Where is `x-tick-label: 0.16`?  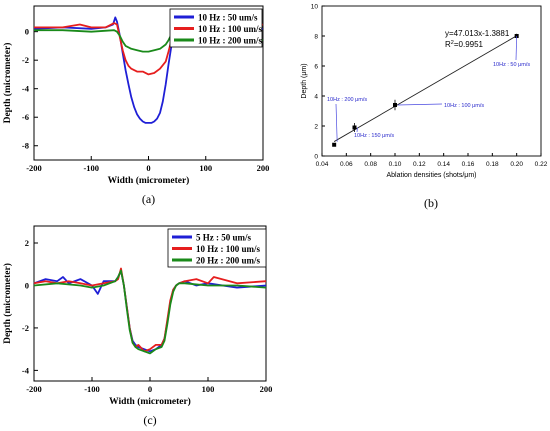
x-tick-label: 0.16 is located at coordinates (468, 164).